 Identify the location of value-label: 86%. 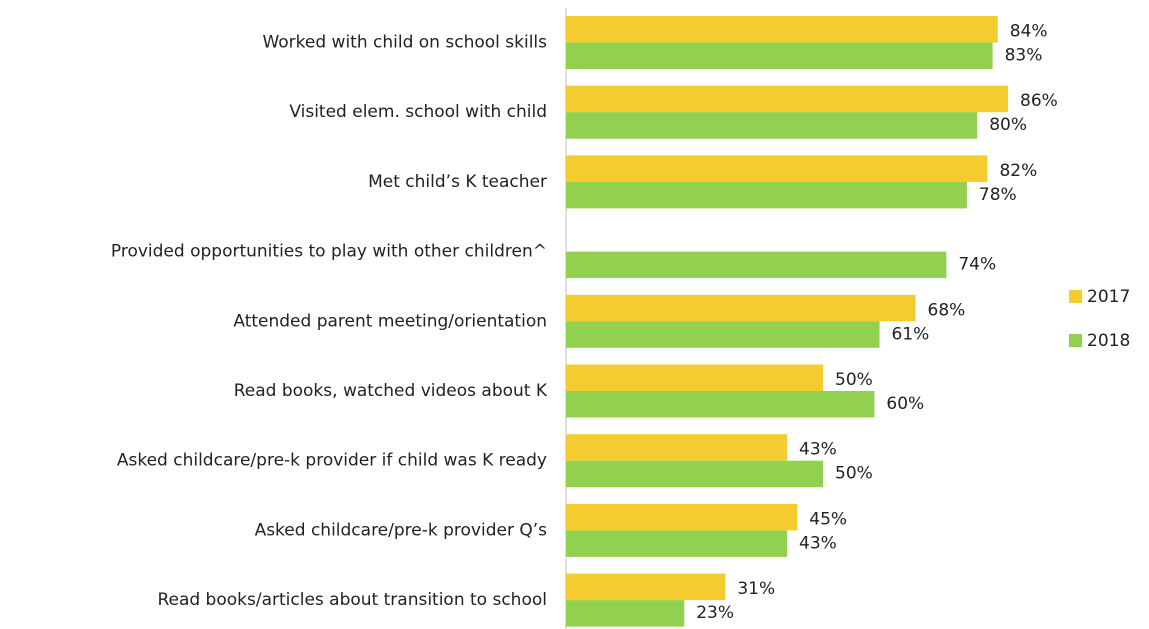
(1039, 101).